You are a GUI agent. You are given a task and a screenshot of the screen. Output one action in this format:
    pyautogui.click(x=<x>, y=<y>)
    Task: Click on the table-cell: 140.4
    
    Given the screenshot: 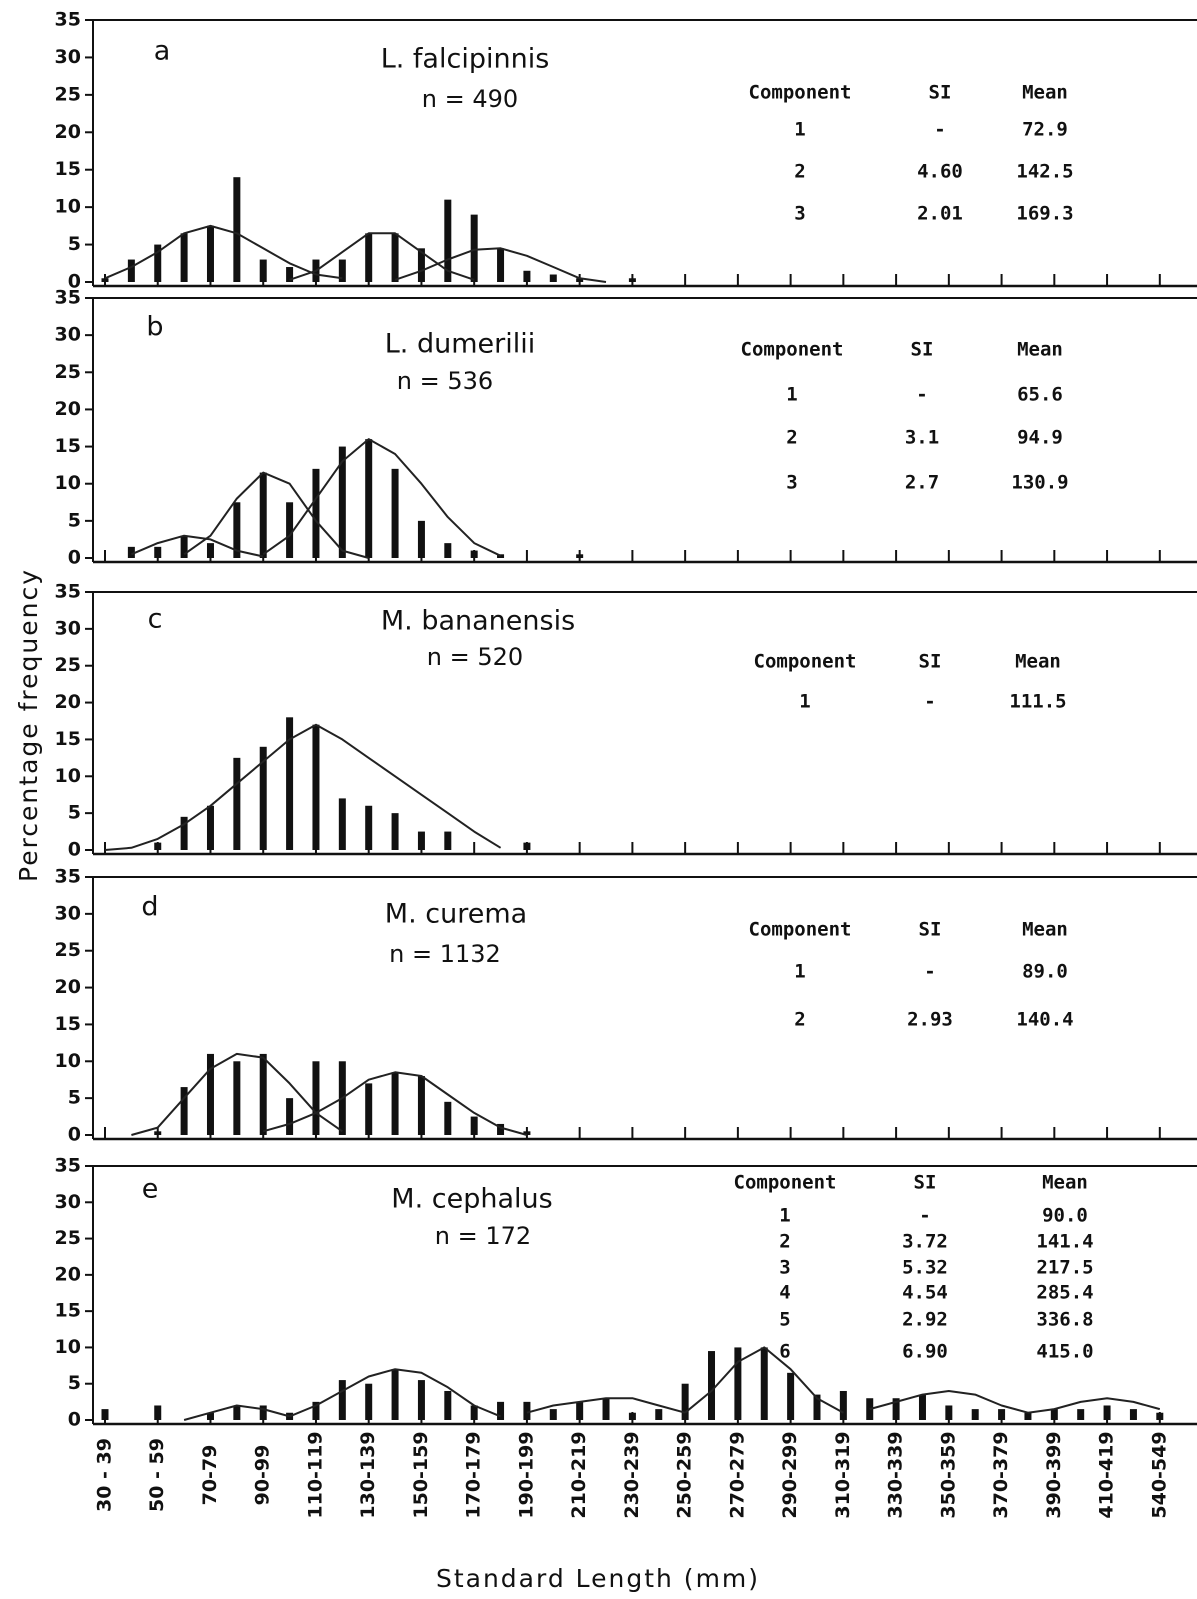 What is the action you would take?
    pyautogui.click(x=1044, y=1020)
    